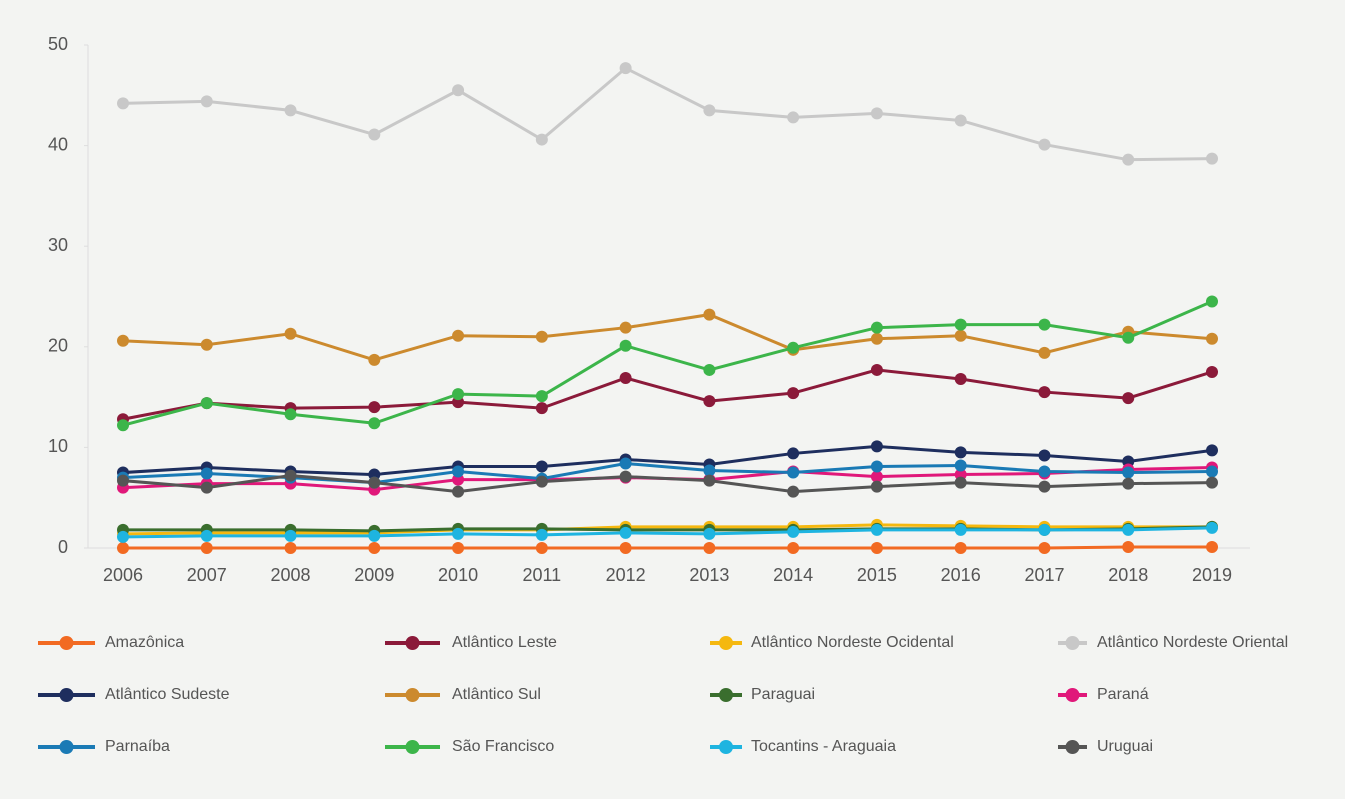 This screenshot has width=1345, height=799. Describe the element at coordinates (1044, 575) in the screenshot. I see `x-tick-label: 2017` at that location.